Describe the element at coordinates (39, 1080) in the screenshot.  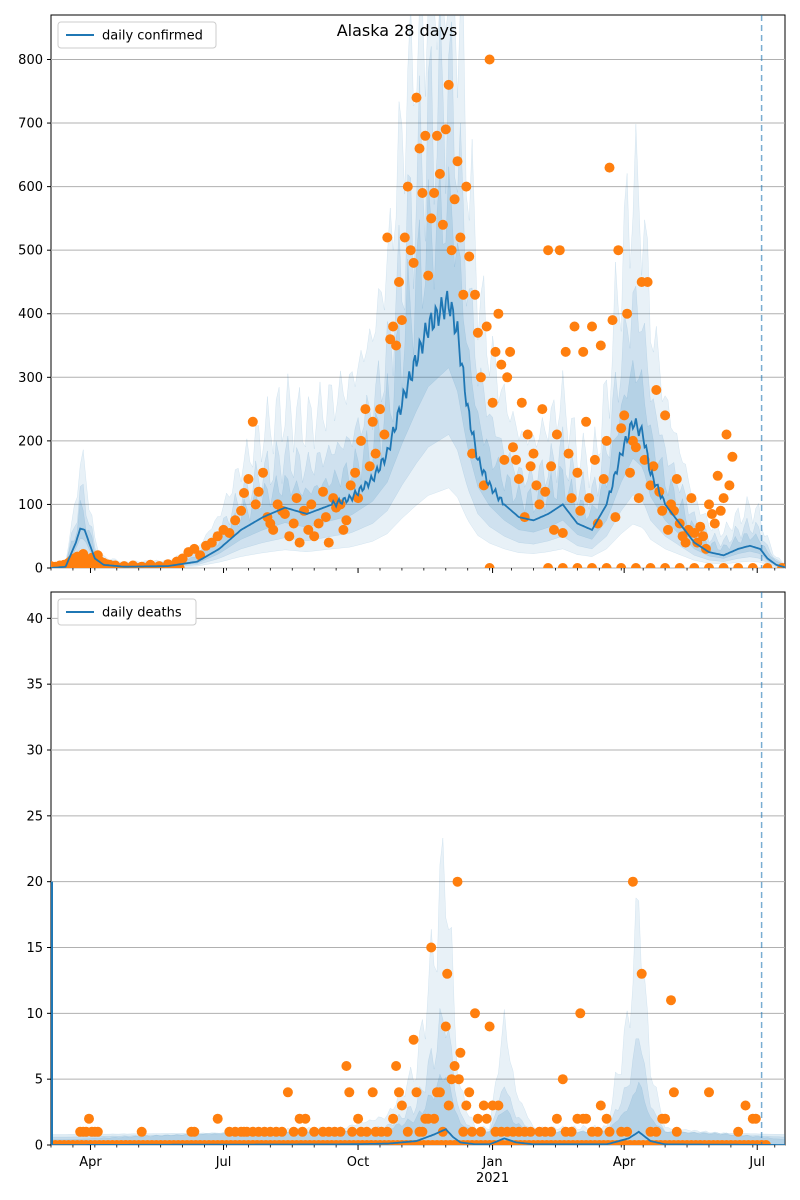
I see `y-tick-label: 5` at that location.